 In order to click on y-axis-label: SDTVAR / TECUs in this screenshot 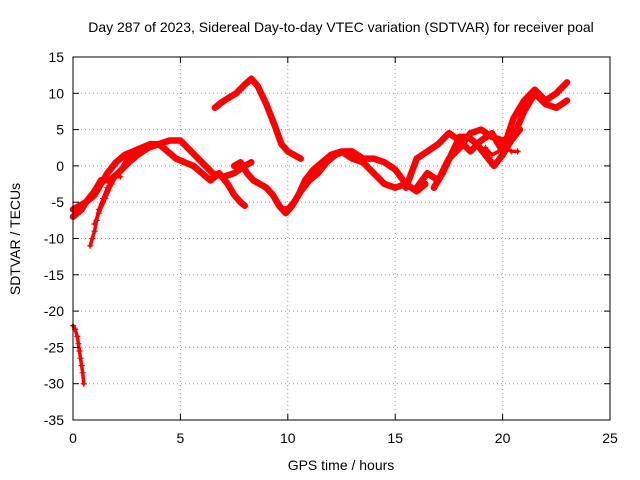, I will do `click(15, 239)`.